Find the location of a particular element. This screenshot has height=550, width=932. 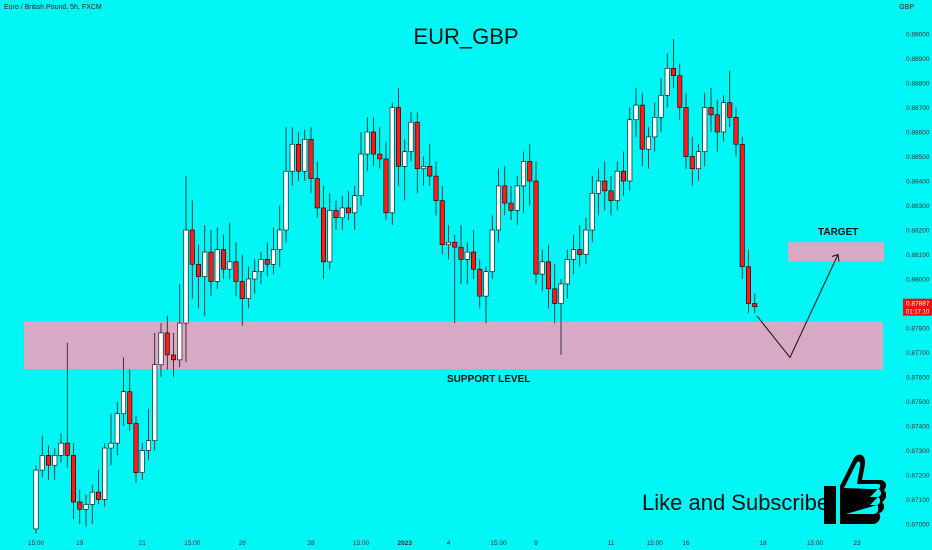

last-price-value: 0.87887 is located at coordinates (918, 304).